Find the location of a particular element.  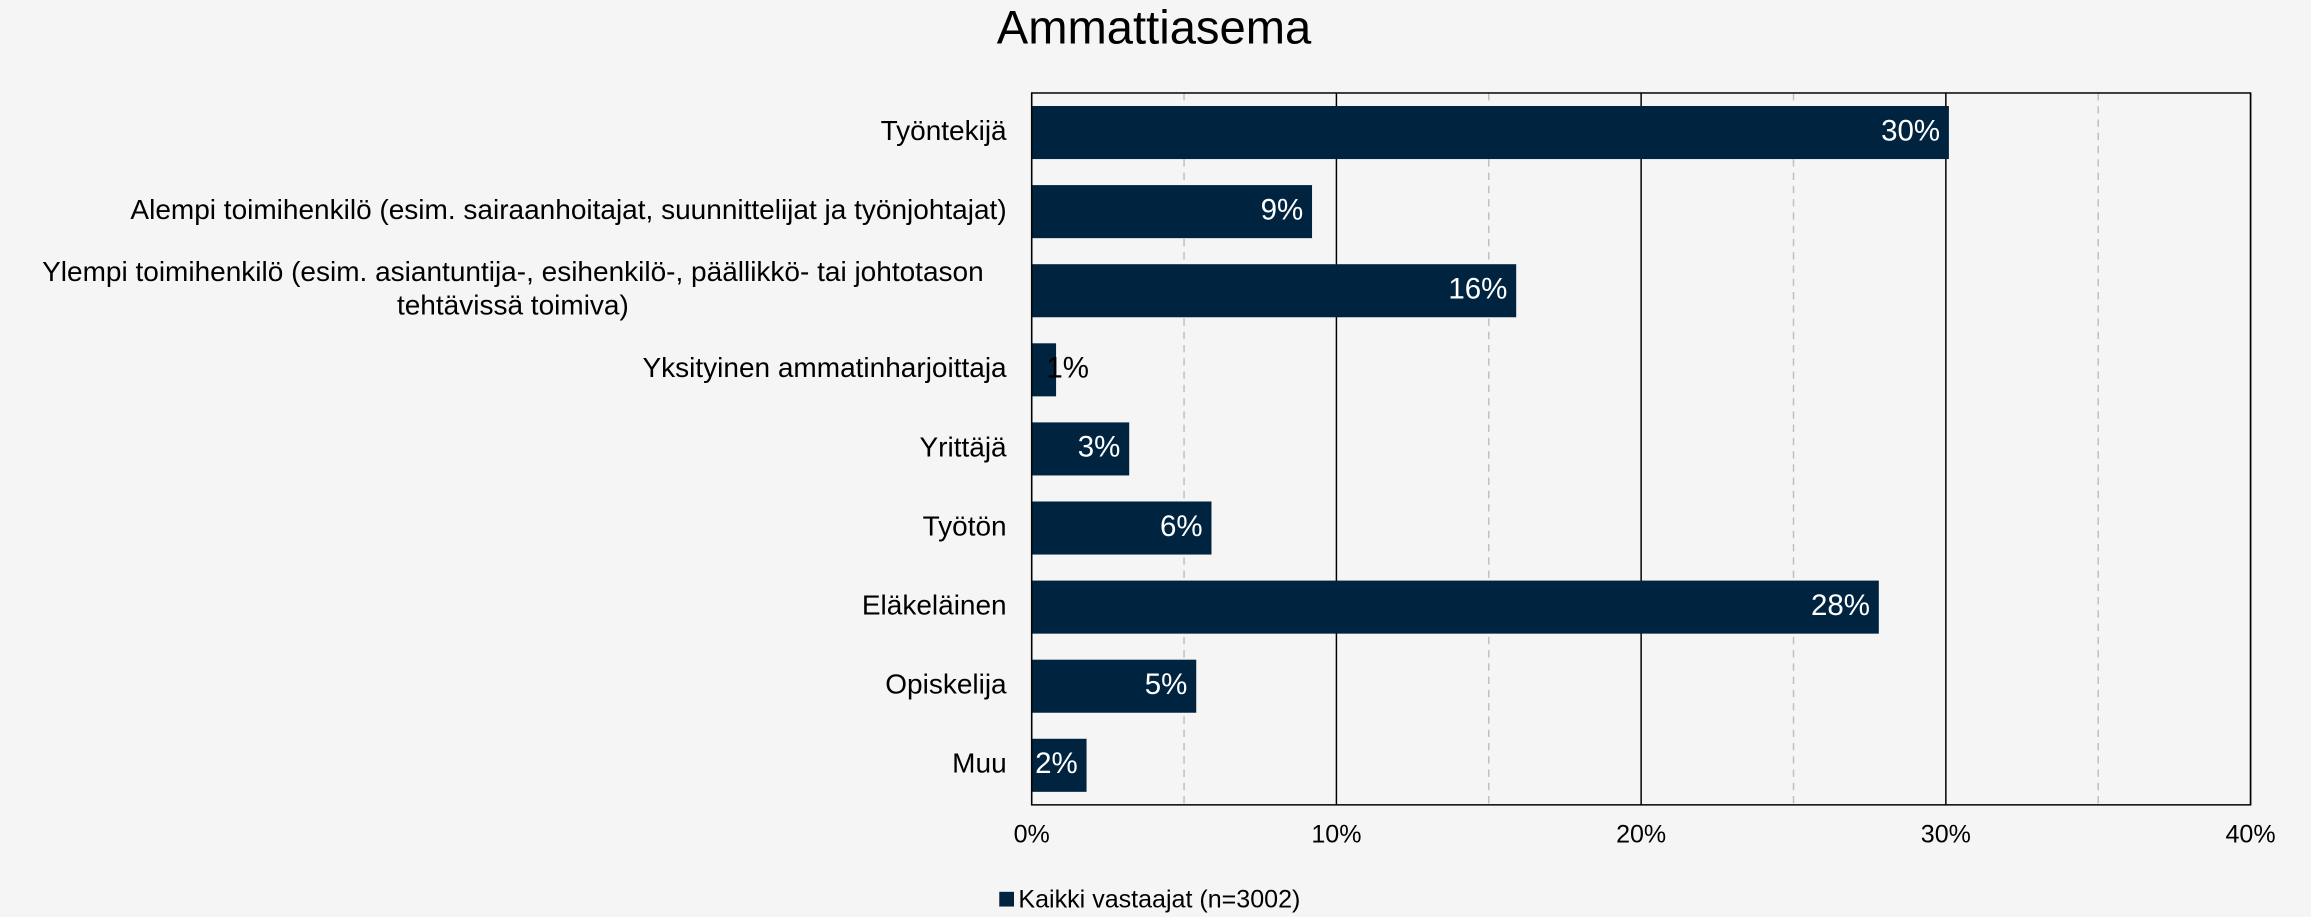

y-tick-label: Opiskelija is located at coordinates (946, 684).